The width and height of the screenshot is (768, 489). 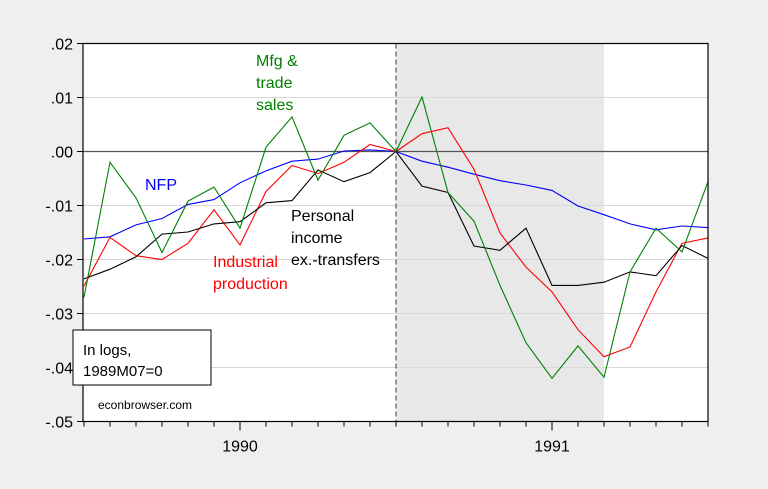 What do you see at coordinates (161, 185) in the screenshot?
I see `label-nfp: NFP` at bounding box center [161, 185].